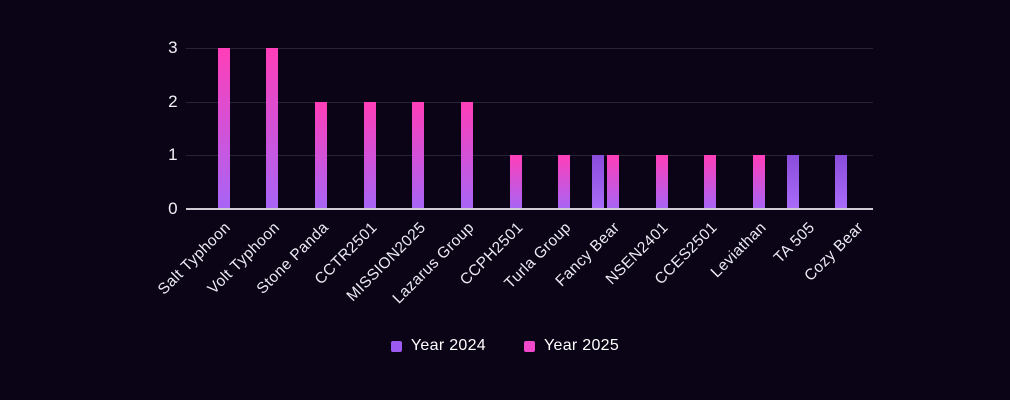  I want to click on y-tick-label: 0, so click(173, 208).